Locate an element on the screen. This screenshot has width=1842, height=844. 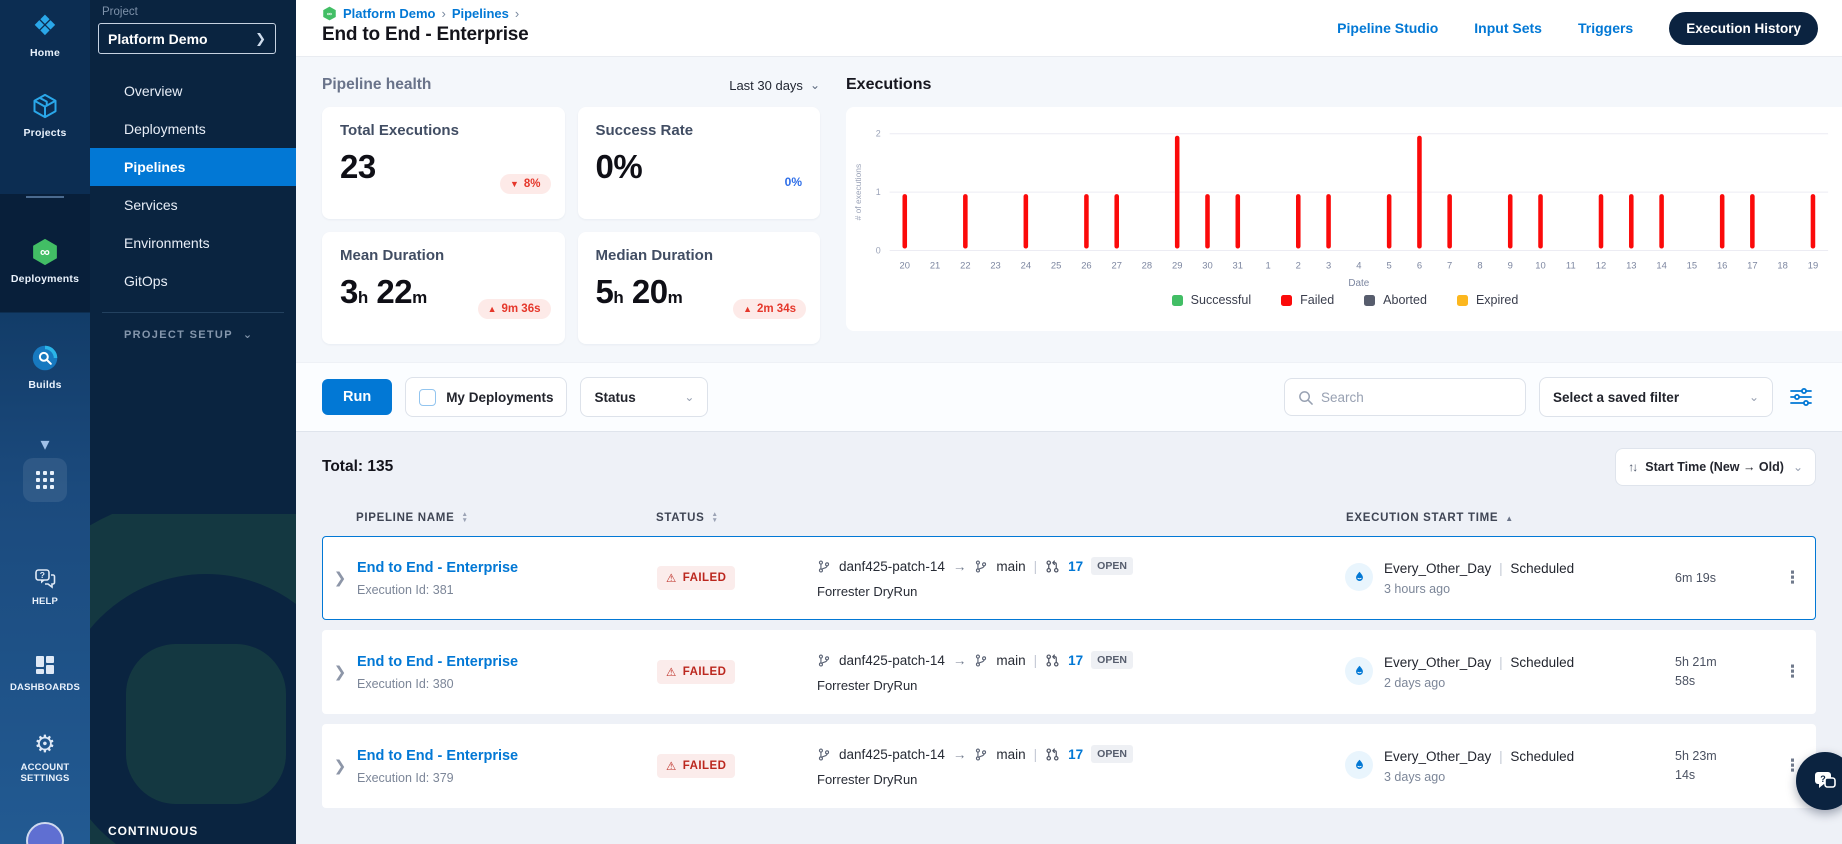
arrow-right-icon: → is located at coordinates (959, 660).